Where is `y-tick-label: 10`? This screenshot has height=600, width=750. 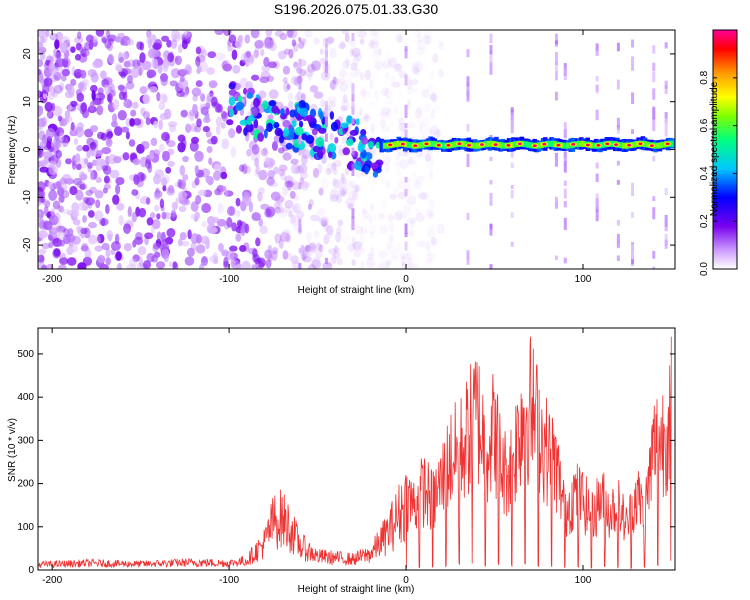
y-tick-label: 10 is located at coordinates (27, 102).